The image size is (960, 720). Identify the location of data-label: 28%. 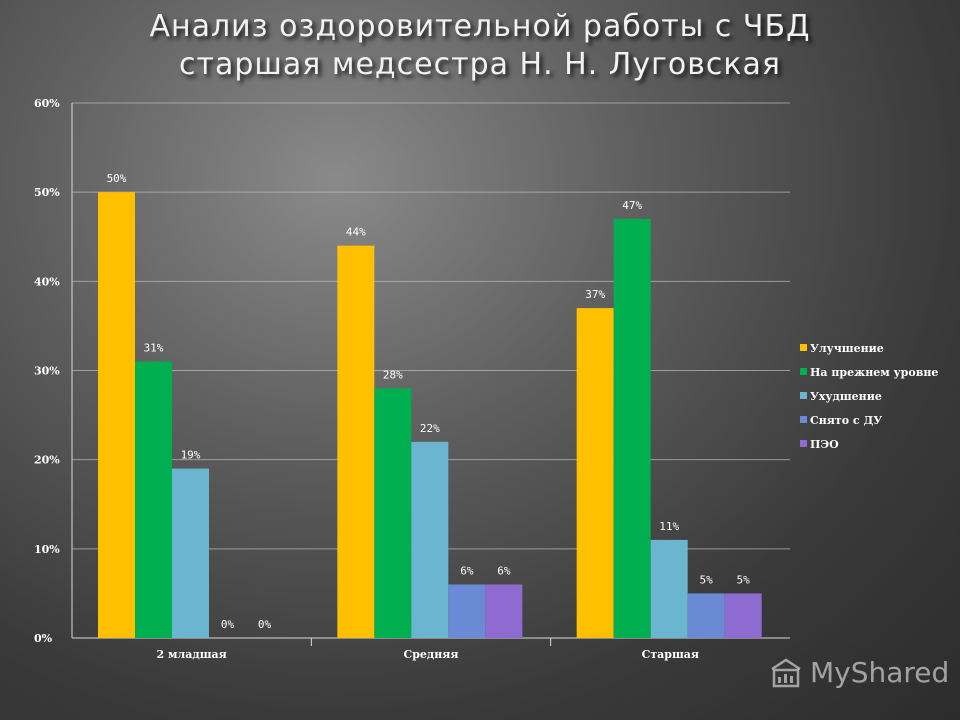
(393, 374).